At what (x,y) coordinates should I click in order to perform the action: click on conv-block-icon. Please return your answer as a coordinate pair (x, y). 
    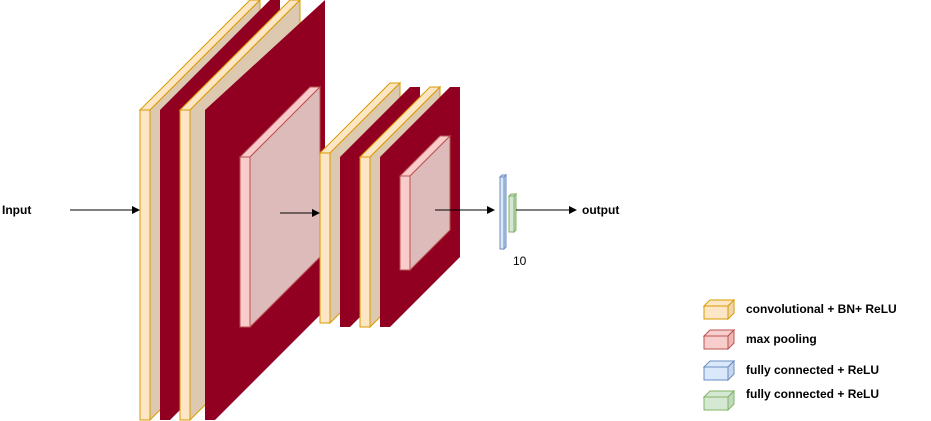
    Looking at the image, I should click on (719, 309).